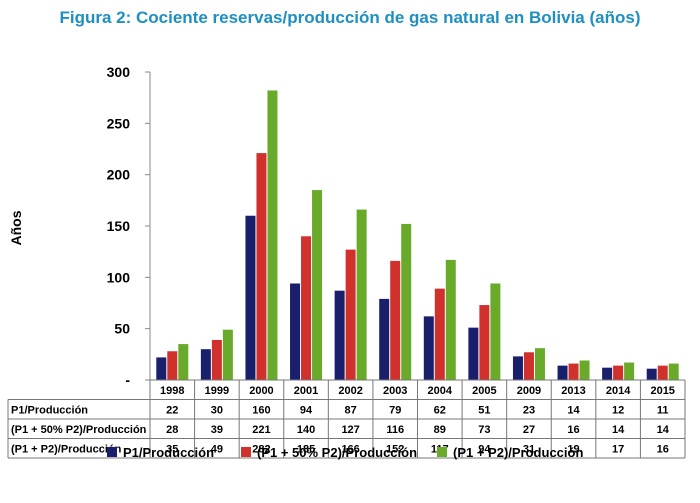 This screenshot has height=503, width=700. What do you see at coordinates (217, 391) in the screenshot?
I see `x-tick-label: 1999` at bounding box center [217, 391].